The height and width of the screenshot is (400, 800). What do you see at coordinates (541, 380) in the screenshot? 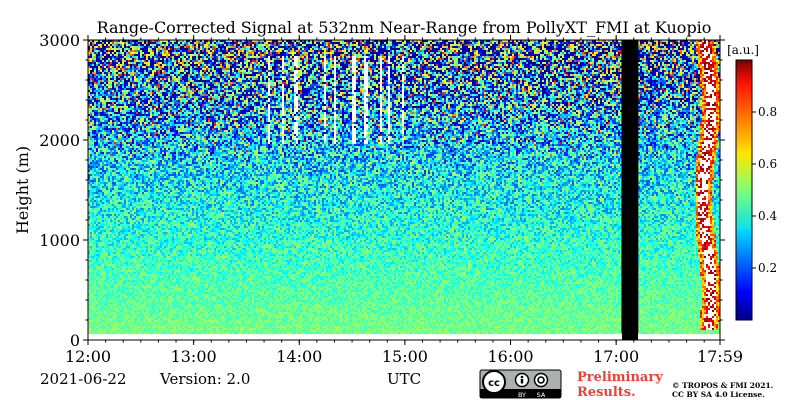
I see `share-alike-icon` at bounding box center [541, 380].